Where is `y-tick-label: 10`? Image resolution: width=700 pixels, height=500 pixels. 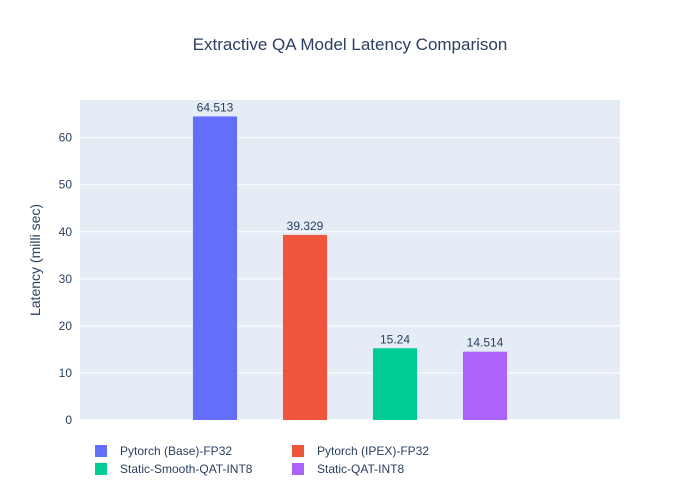 y-tick-label: 10 is located at coordinates (66, 373).